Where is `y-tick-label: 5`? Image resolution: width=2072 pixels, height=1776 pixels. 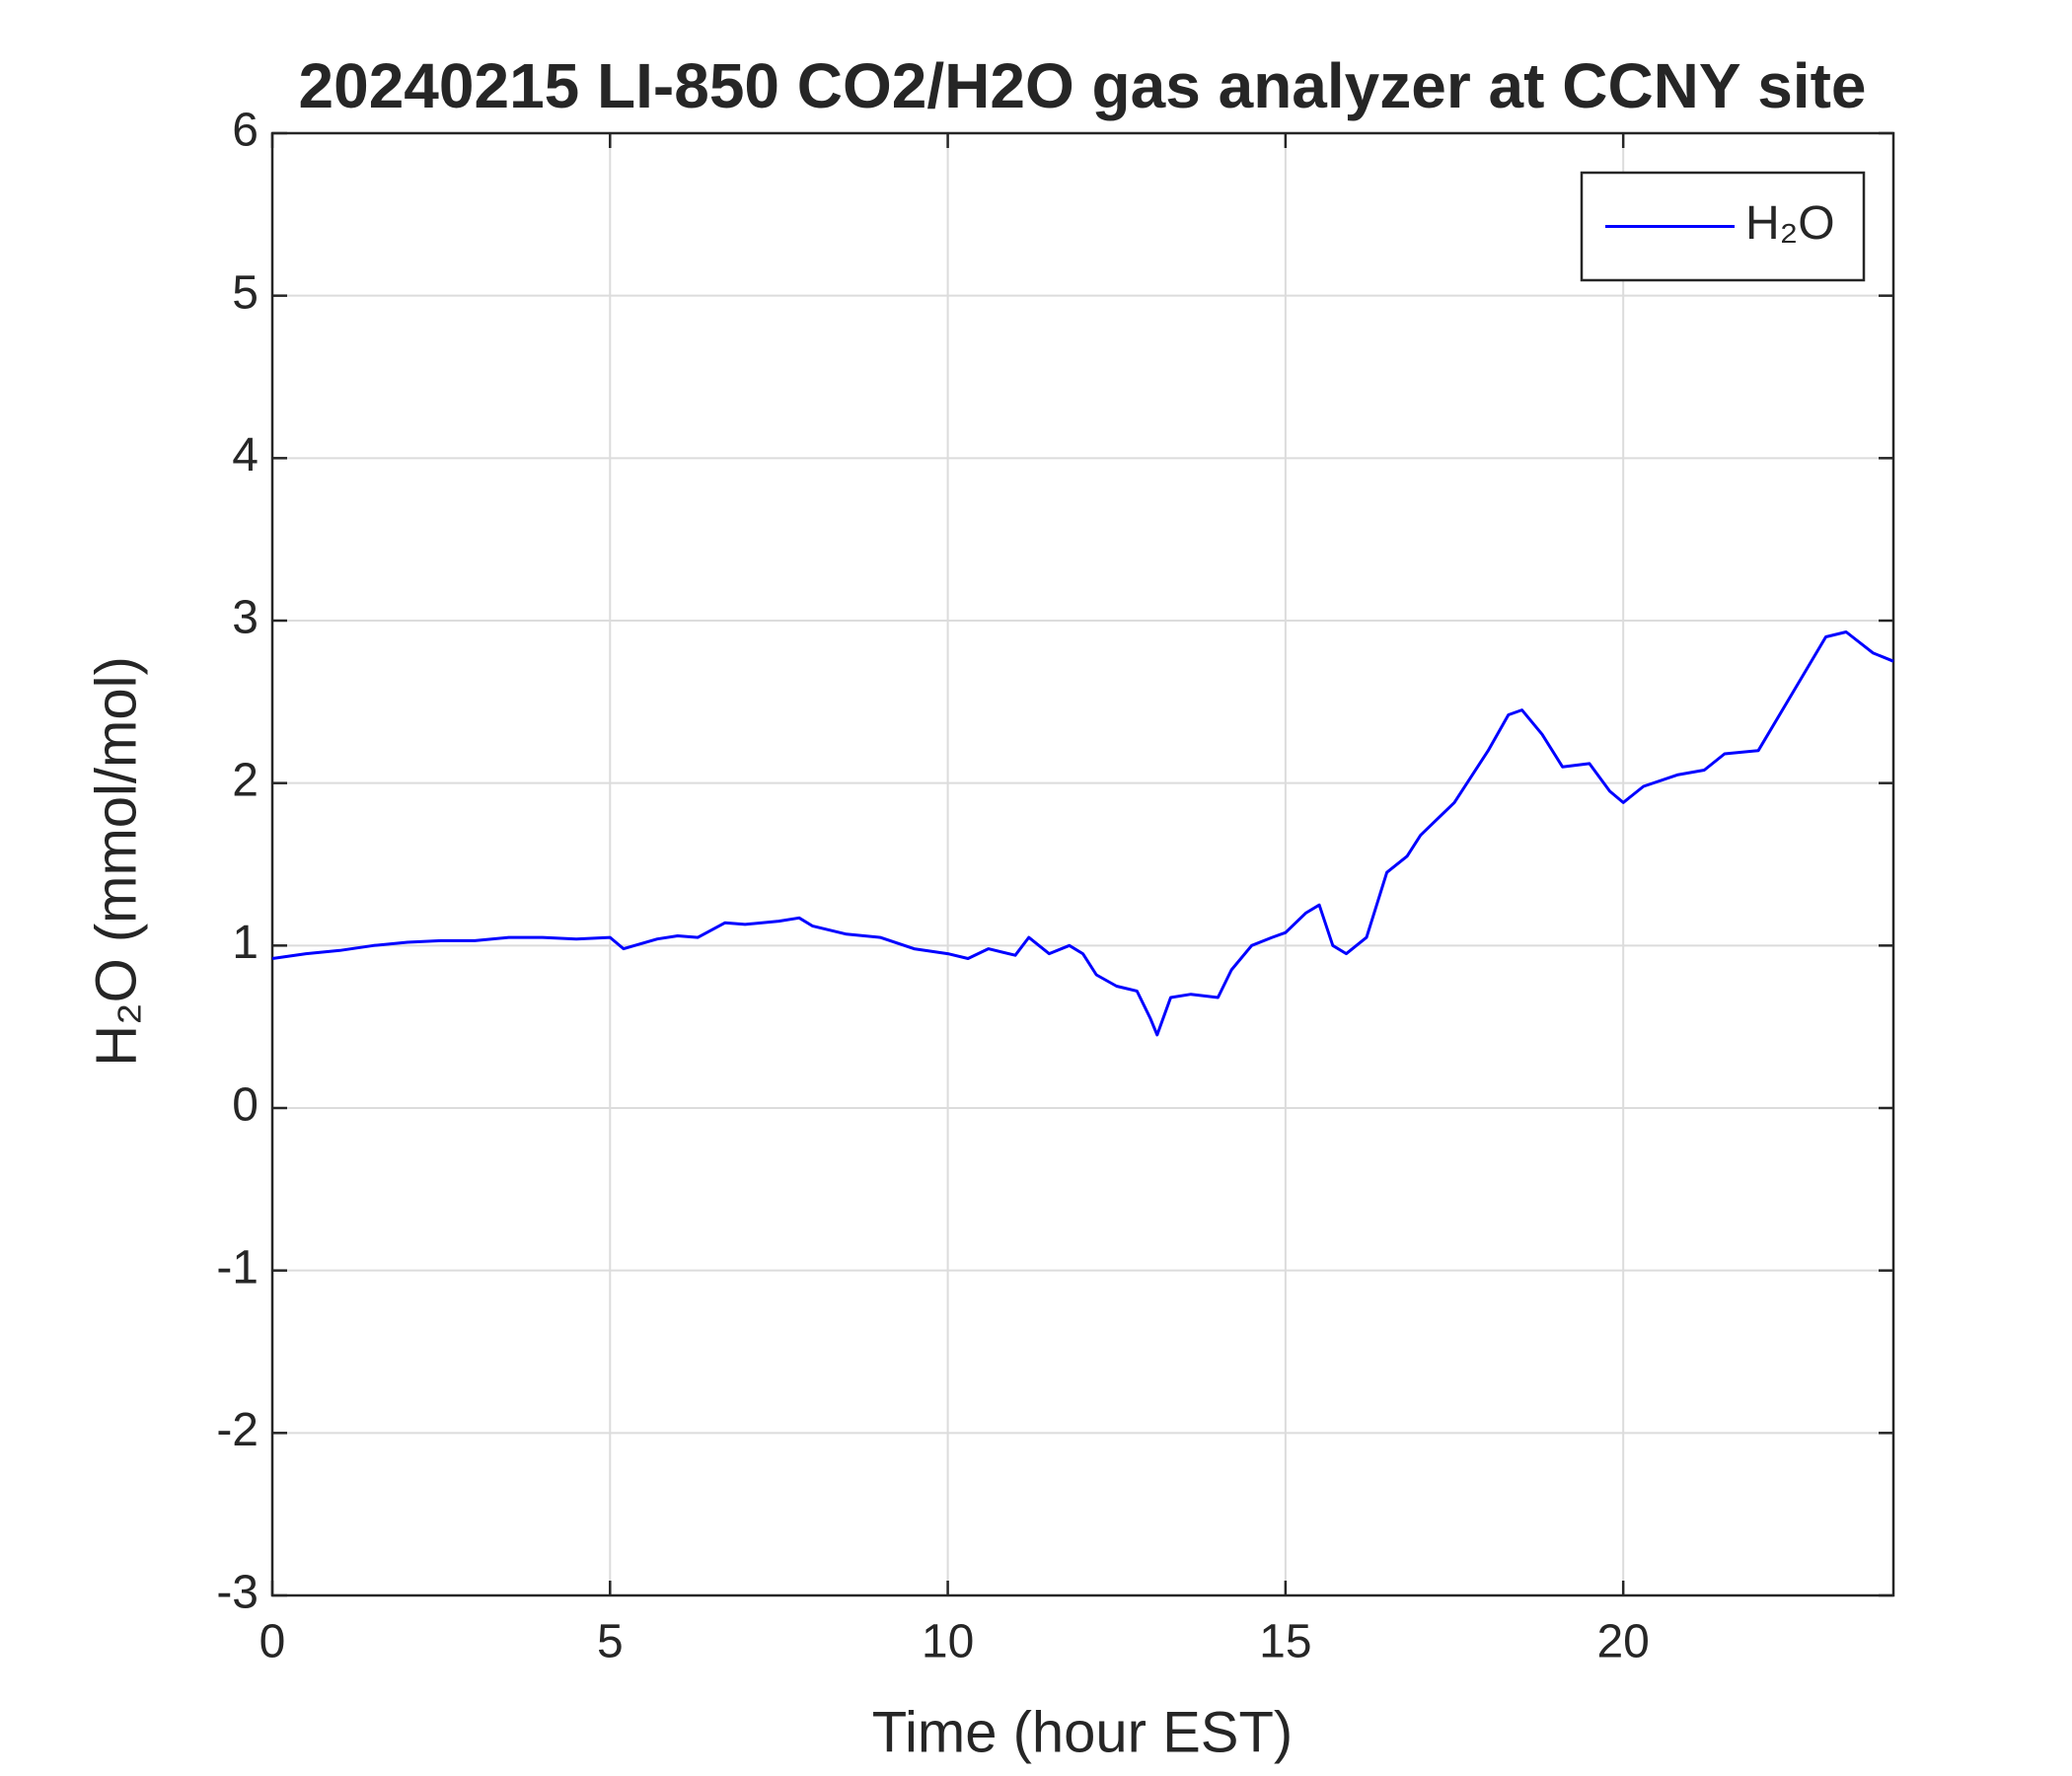 y-tick-label: 5 is located at coordinates (246, 292).